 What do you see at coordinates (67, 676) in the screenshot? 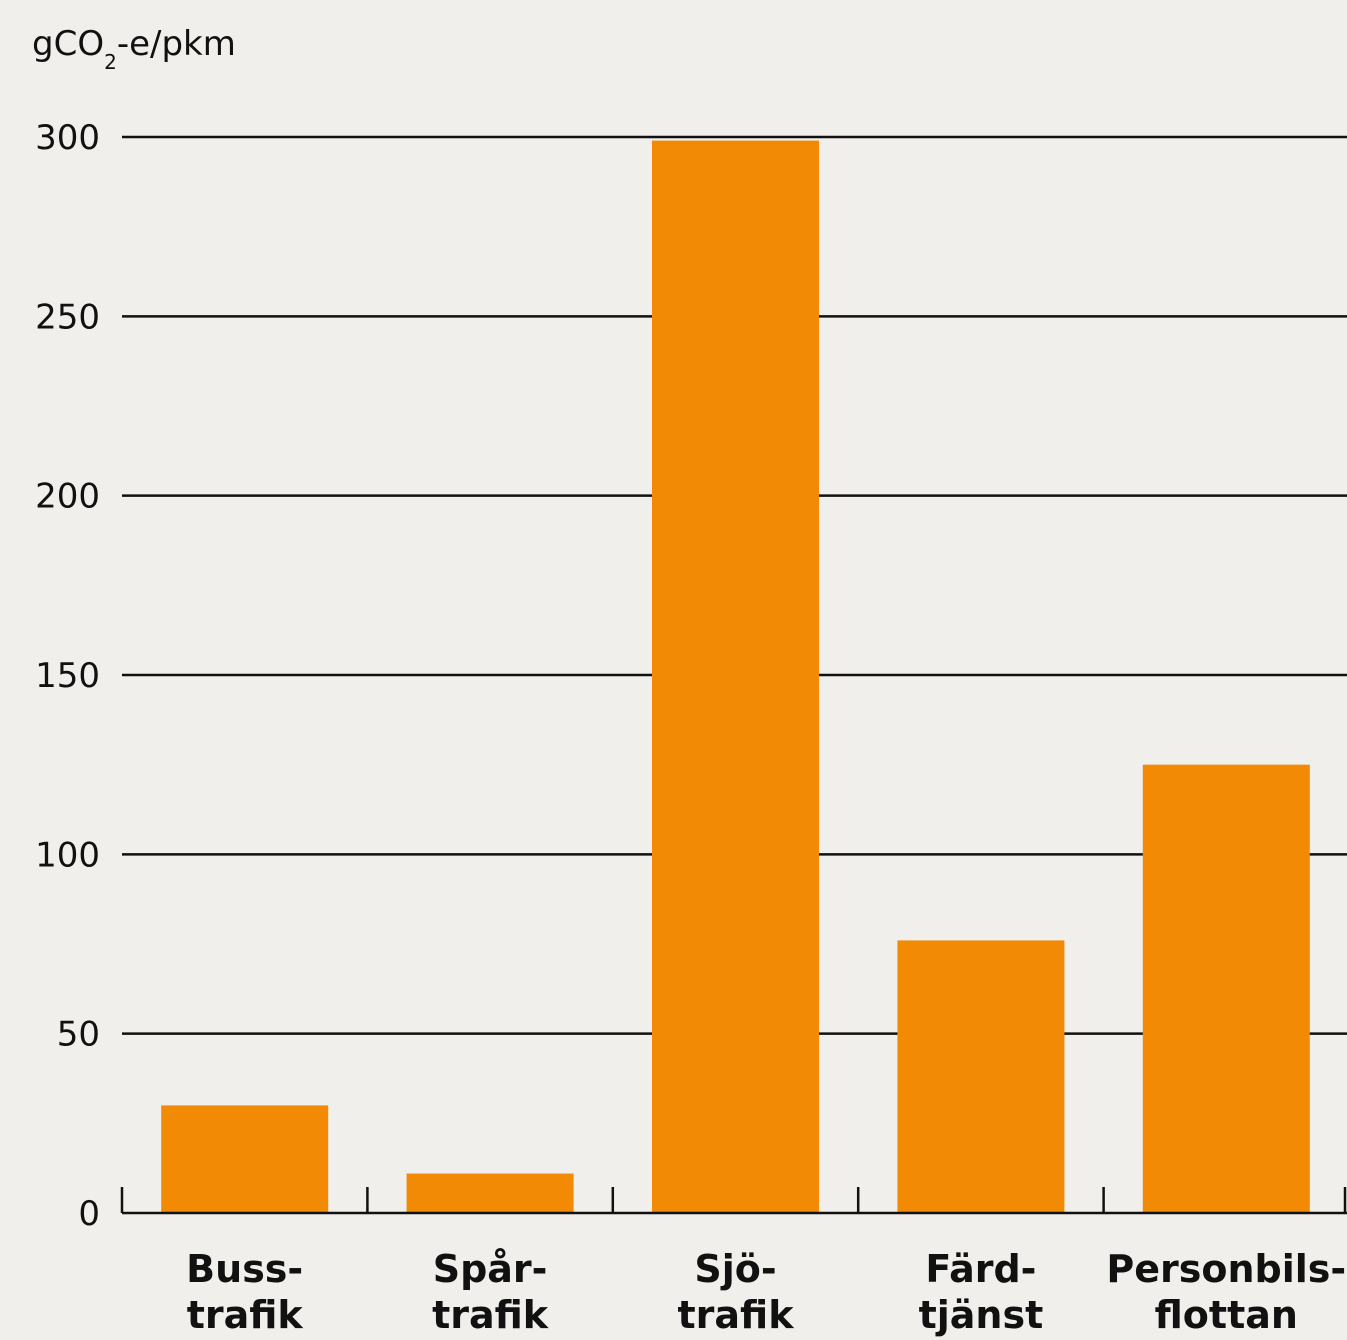
I see `y-tick-label-150: 150` at bounding box center [67, 676].